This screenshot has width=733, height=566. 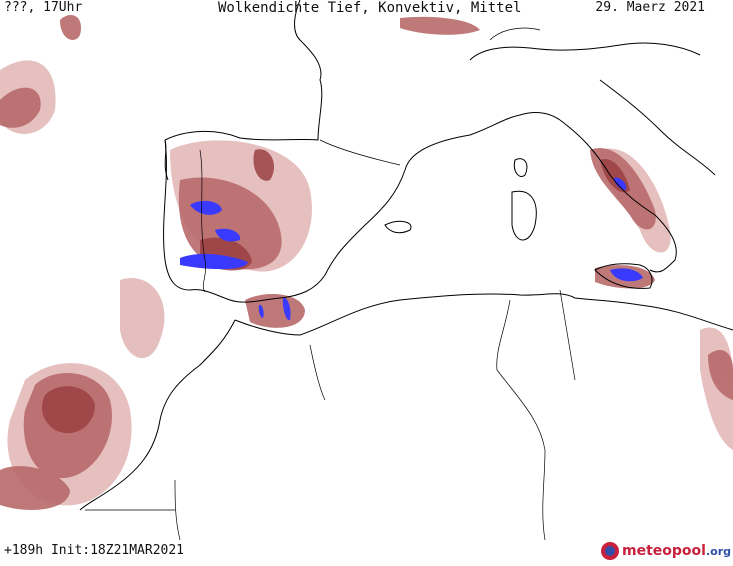 What do you see at coordinates (366, 553) in the screenshot?
I see `map-footer: +189h Init:18Z21MAR2021 meteopool .org` at bounding box center [366, 553].